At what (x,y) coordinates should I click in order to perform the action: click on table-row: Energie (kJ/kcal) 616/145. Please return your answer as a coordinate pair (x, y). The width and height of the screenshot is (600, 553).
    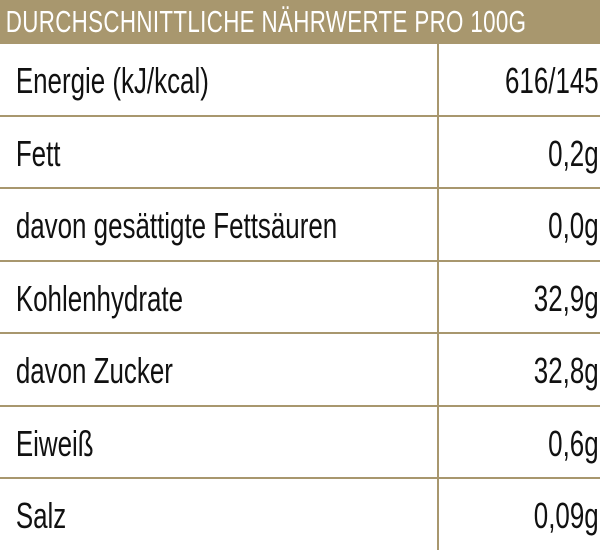
    Looking at the image, I should click on (300, 80).